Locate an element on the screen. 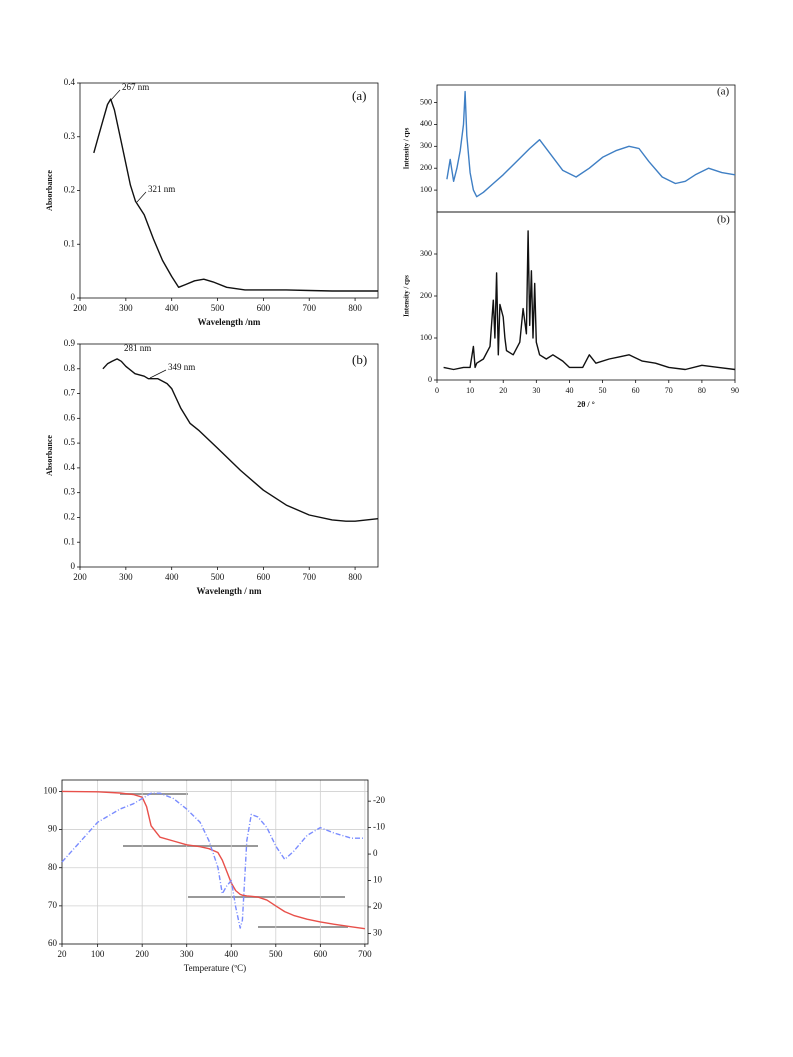 The height and width of the screenshot is (1057, 793). y2-tick-label: 0 is located at coordinates (375, 853).